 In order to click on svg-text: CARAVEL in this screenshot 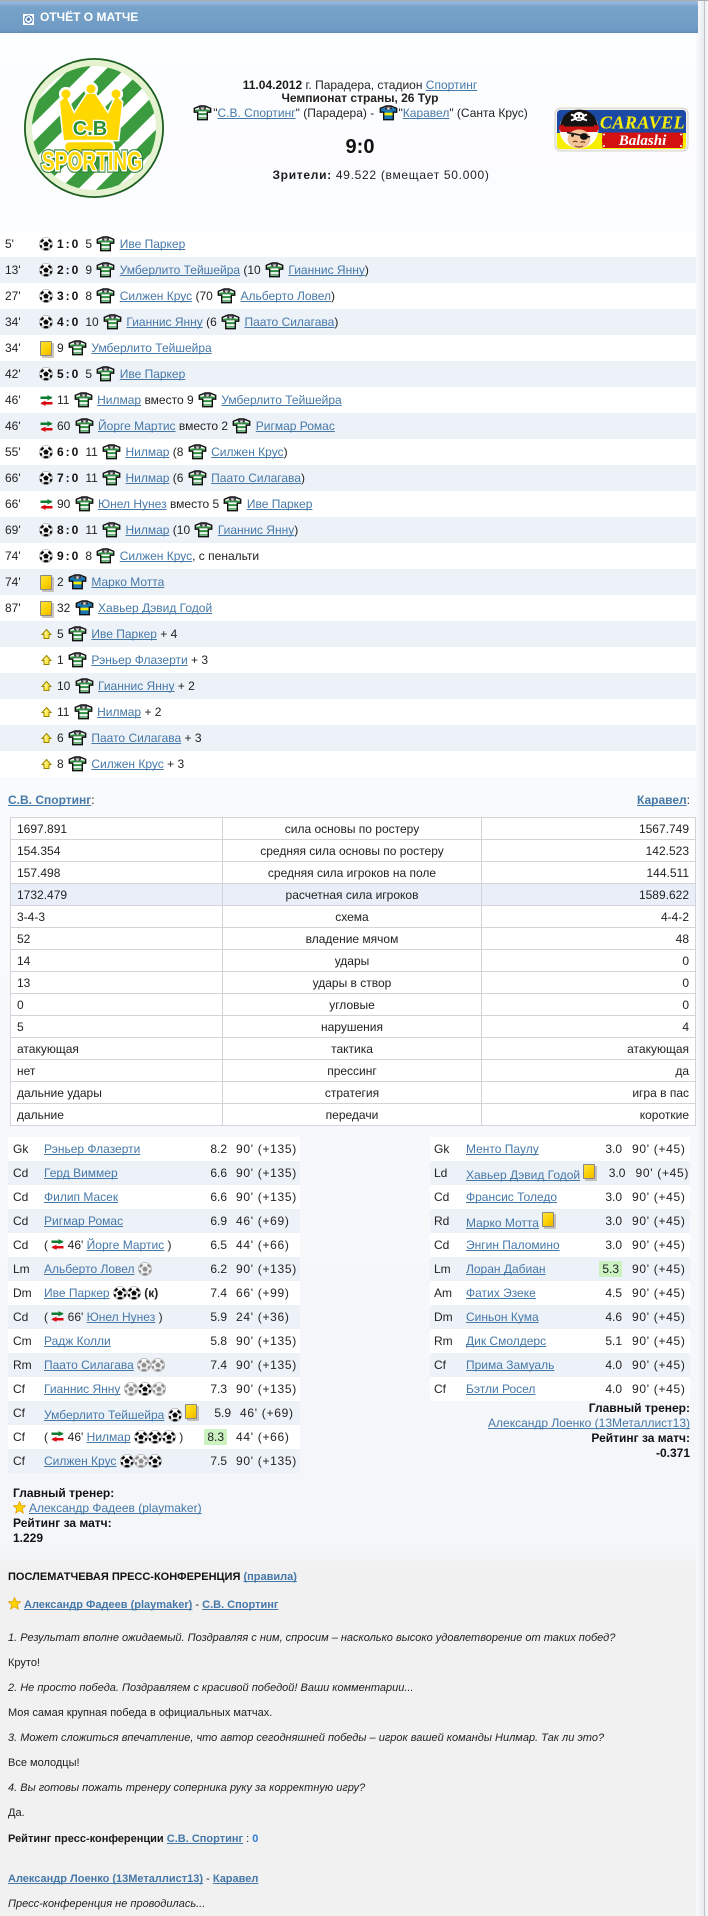, I will do `click(642, 123)`.